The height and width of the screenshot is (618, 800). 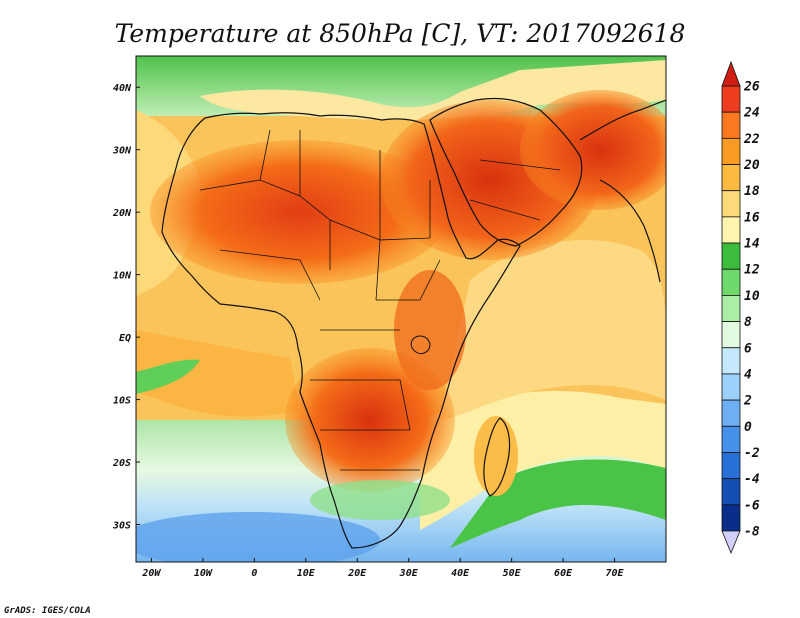 What do you see at coordinates (203, 573) in the screenshot?
I see `lon-tick-label: 10W` at bounding box center [203, 573].